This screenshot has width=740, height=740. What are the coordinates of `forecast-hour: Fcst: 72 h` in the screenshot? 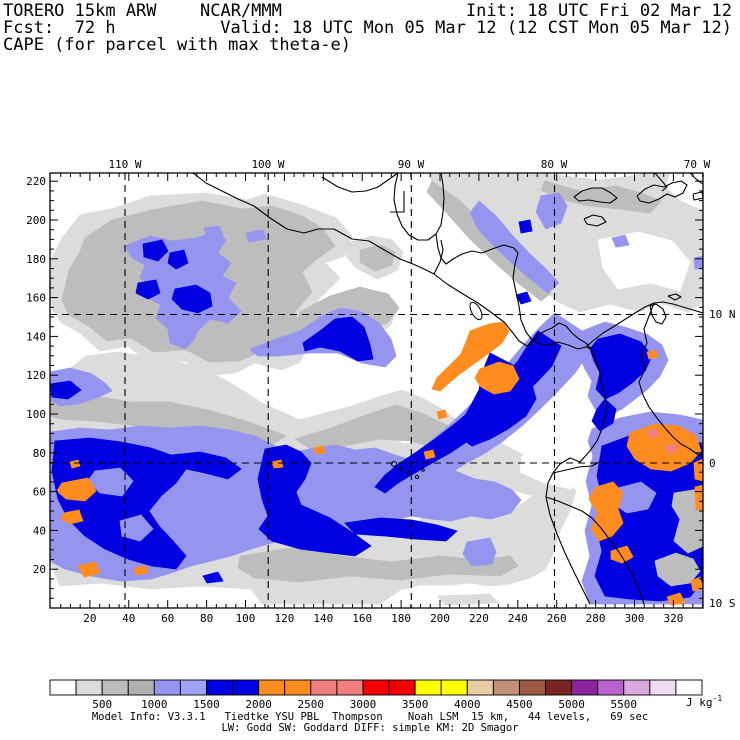 It's located at (59, 28).